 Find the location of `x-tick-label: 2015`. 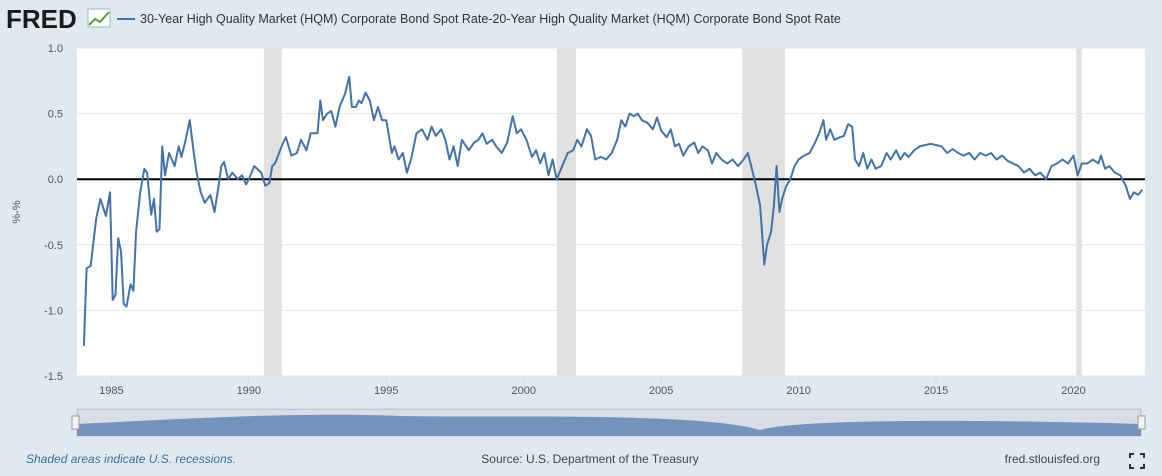

x-tick-label: 2015 is located at coordinates (936, 391).